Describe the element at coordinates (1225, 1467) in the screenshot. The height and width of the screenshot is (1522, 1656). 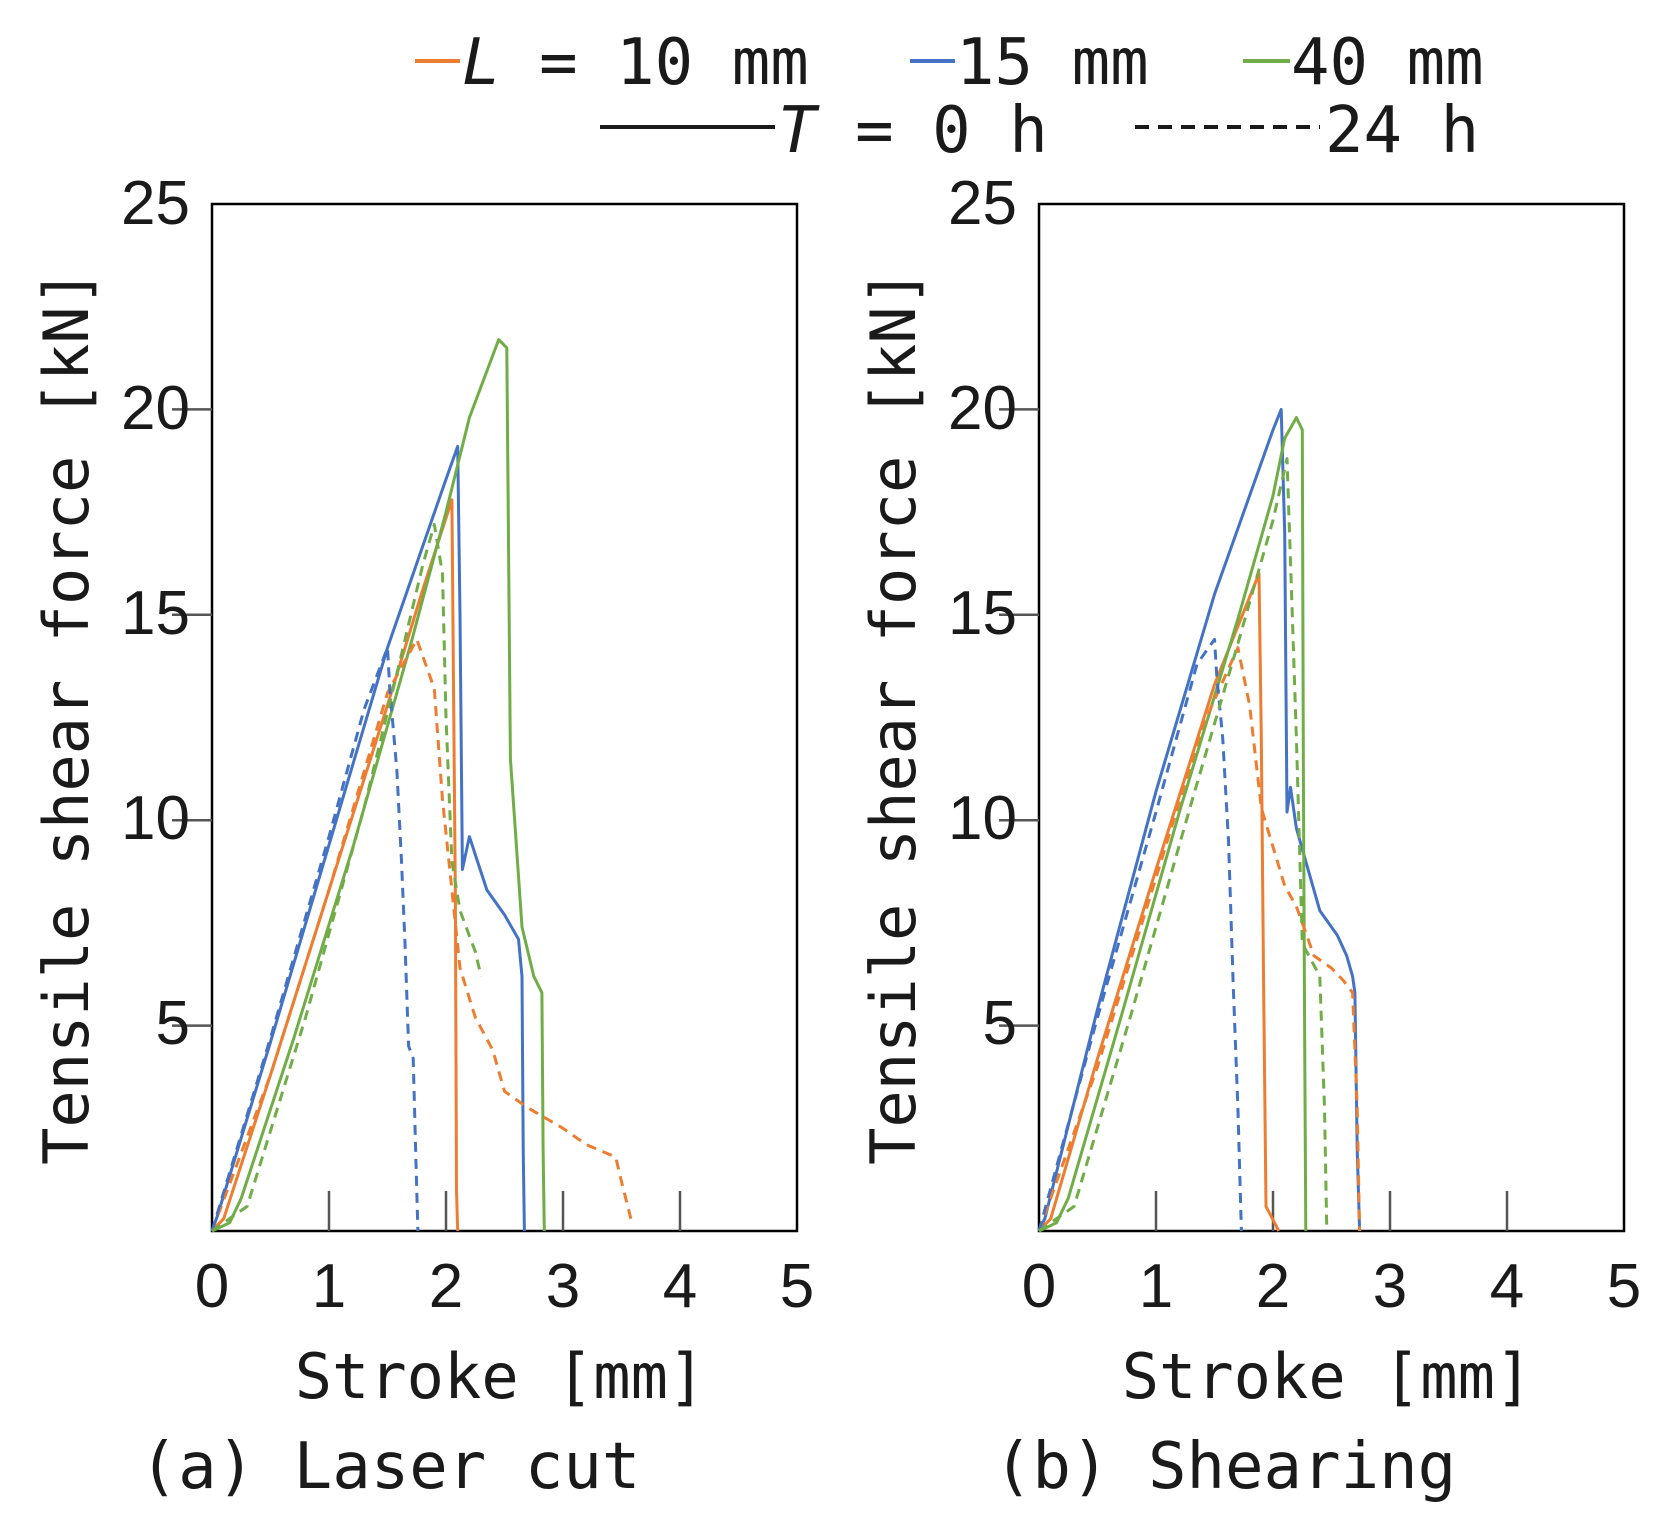
I see `panel-caption: (b) Shearing` at that location.